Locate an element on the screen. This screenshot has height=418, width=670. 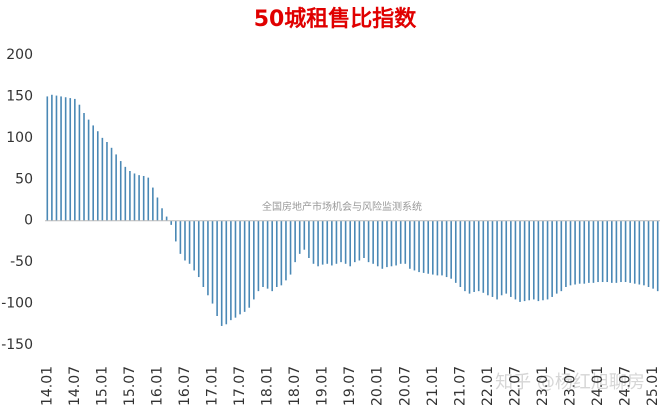
x-tick-label: 20.07 is located at coordinates (405, 386).